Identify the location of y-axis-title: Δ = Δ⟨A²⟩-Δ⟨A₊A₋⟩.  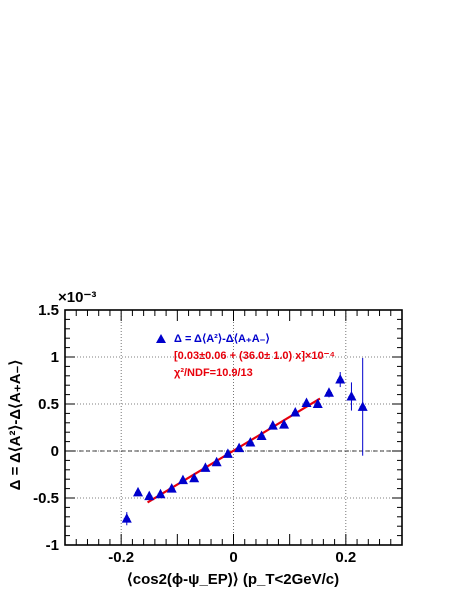
(15, 425).